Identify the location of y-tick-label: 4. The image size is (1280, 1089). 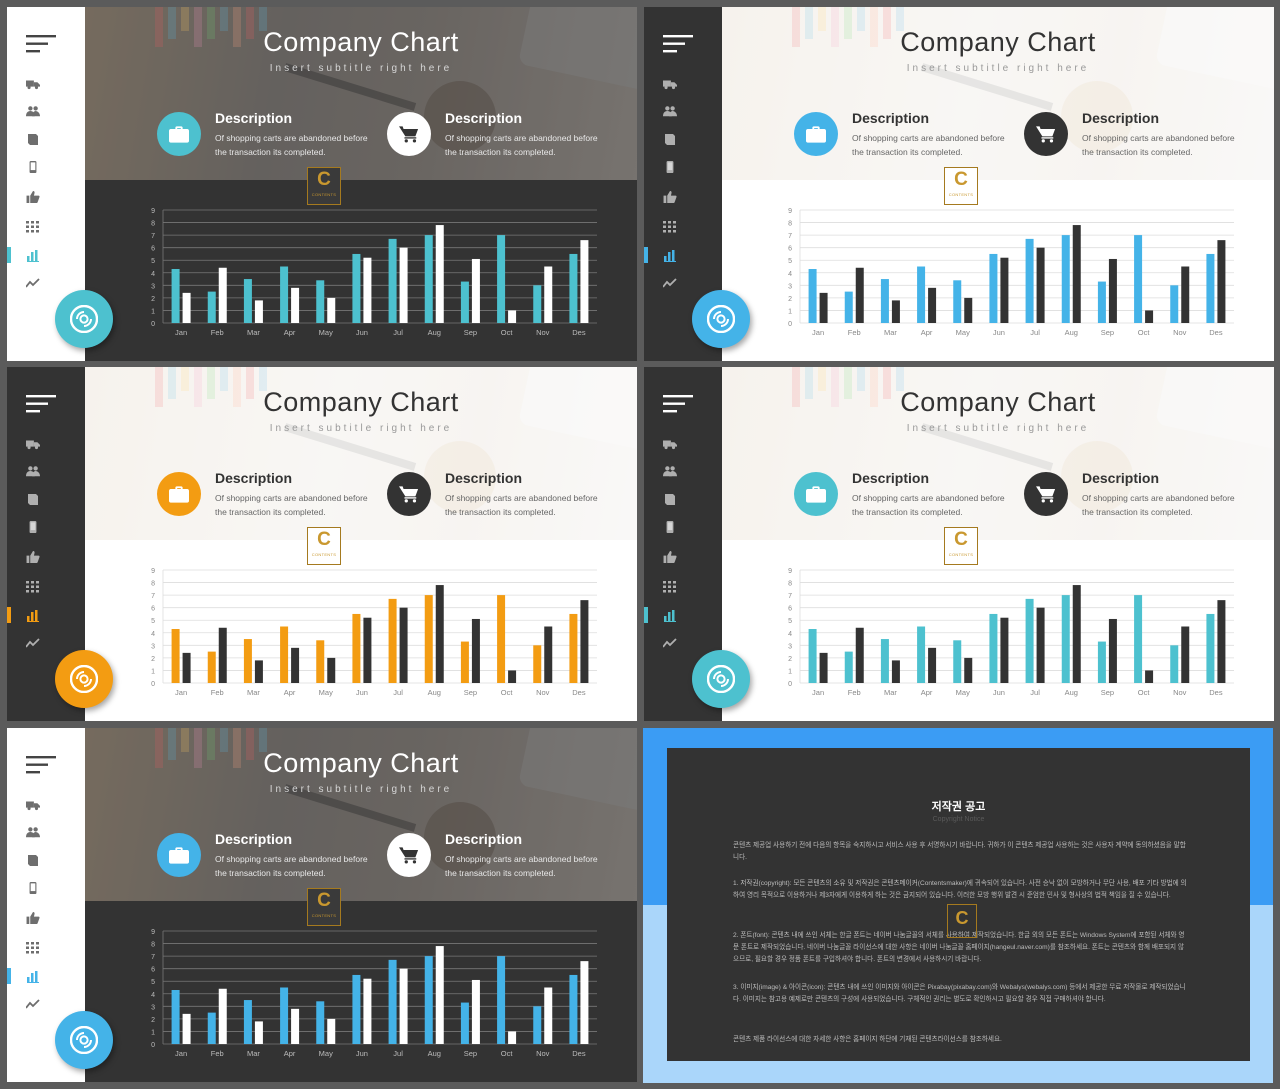
(153, 634).